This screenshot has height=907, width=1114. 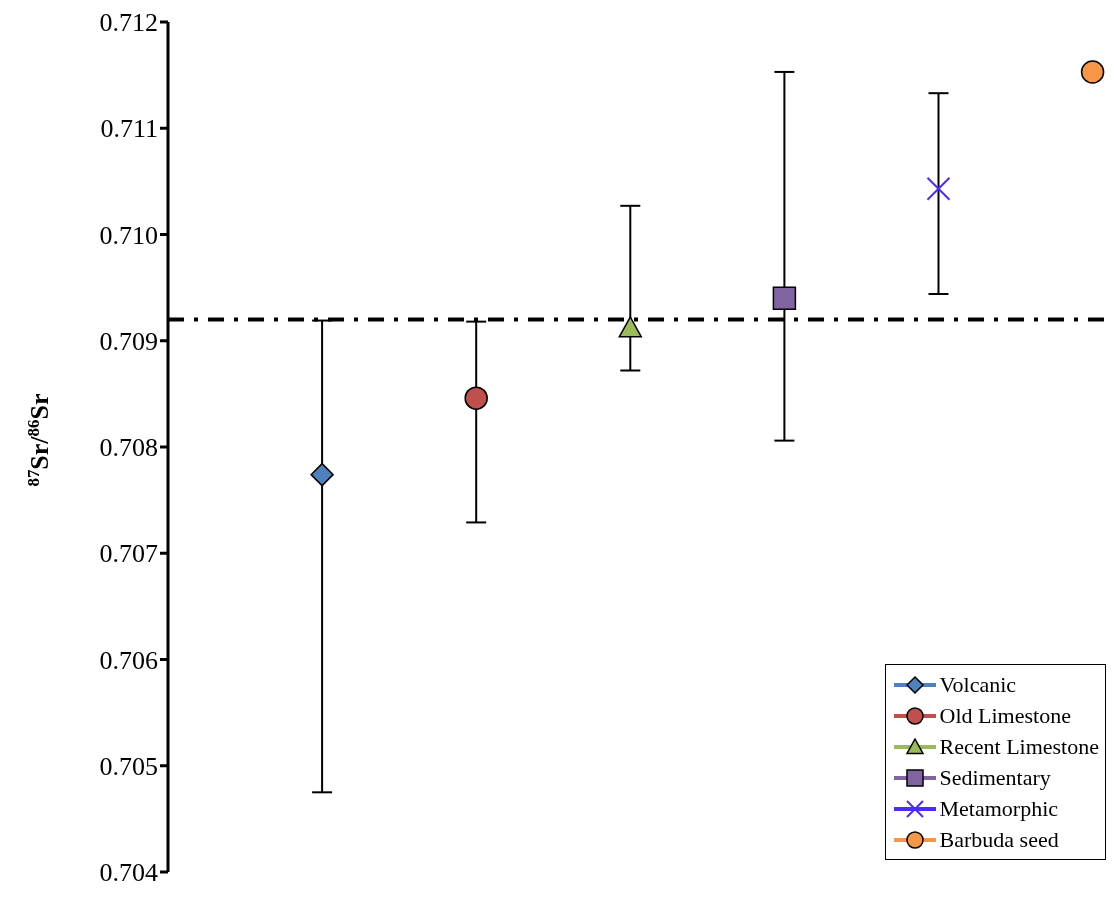 I want to click on legend-label: Recent Limestone, so click(x=1019, y=747).